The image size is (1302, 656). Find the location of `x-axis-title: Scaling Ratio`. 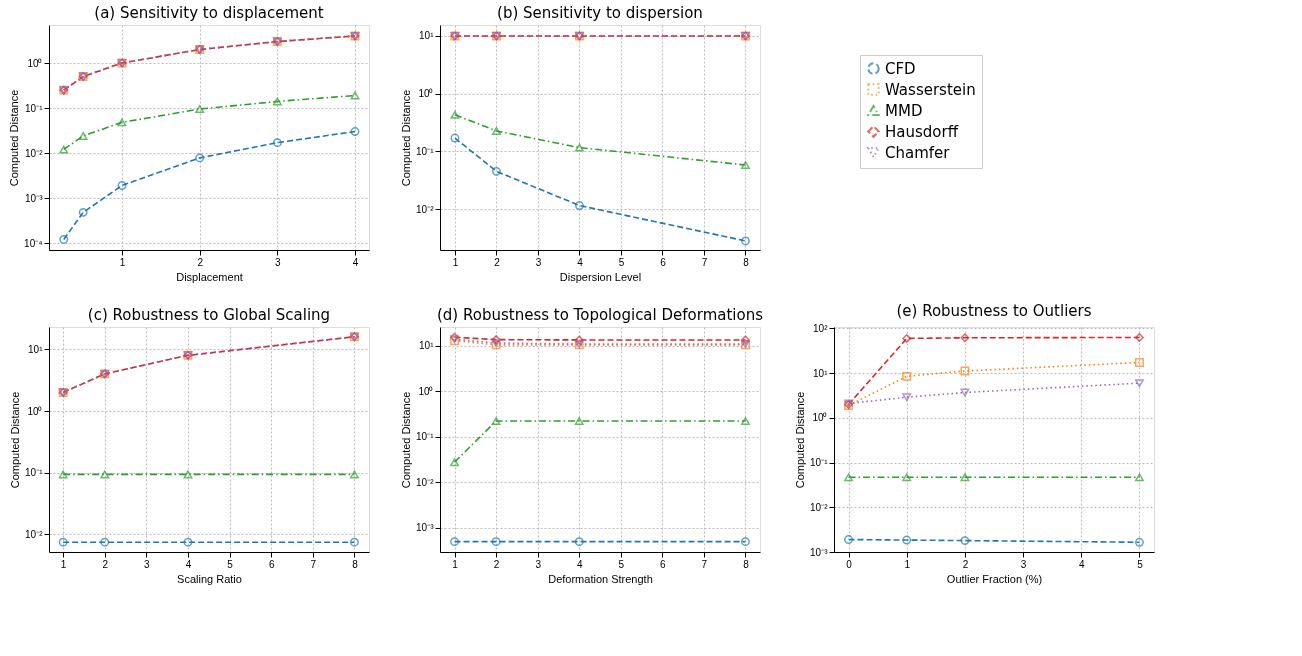

x-axis-title: Scaling Ratio is located at coordinates (209, 578).